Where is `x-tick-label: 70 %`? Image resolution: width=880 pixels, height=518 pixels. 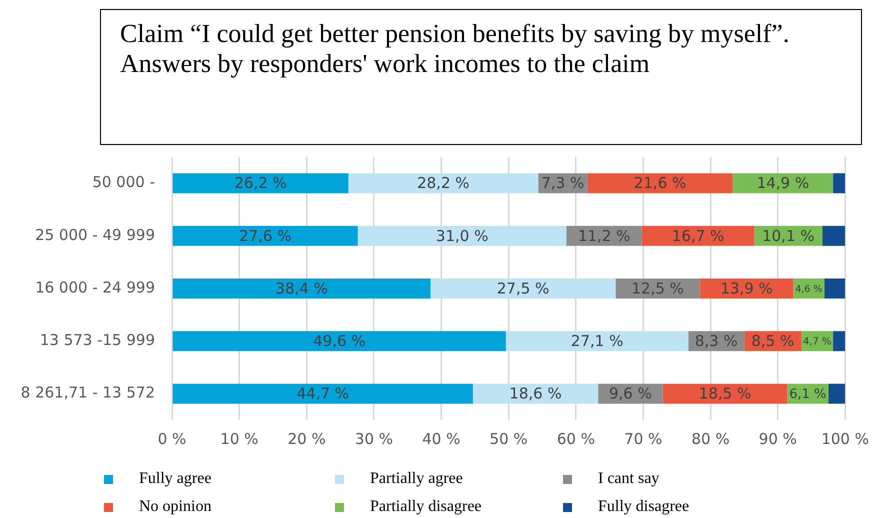 x-tick-label: 70 % is located at coordinates (643, 439).